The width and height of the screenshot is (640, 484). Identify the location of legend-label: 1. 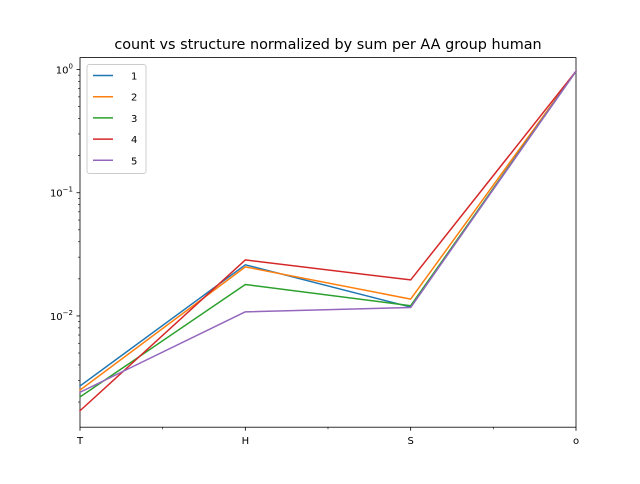
(134, 77).